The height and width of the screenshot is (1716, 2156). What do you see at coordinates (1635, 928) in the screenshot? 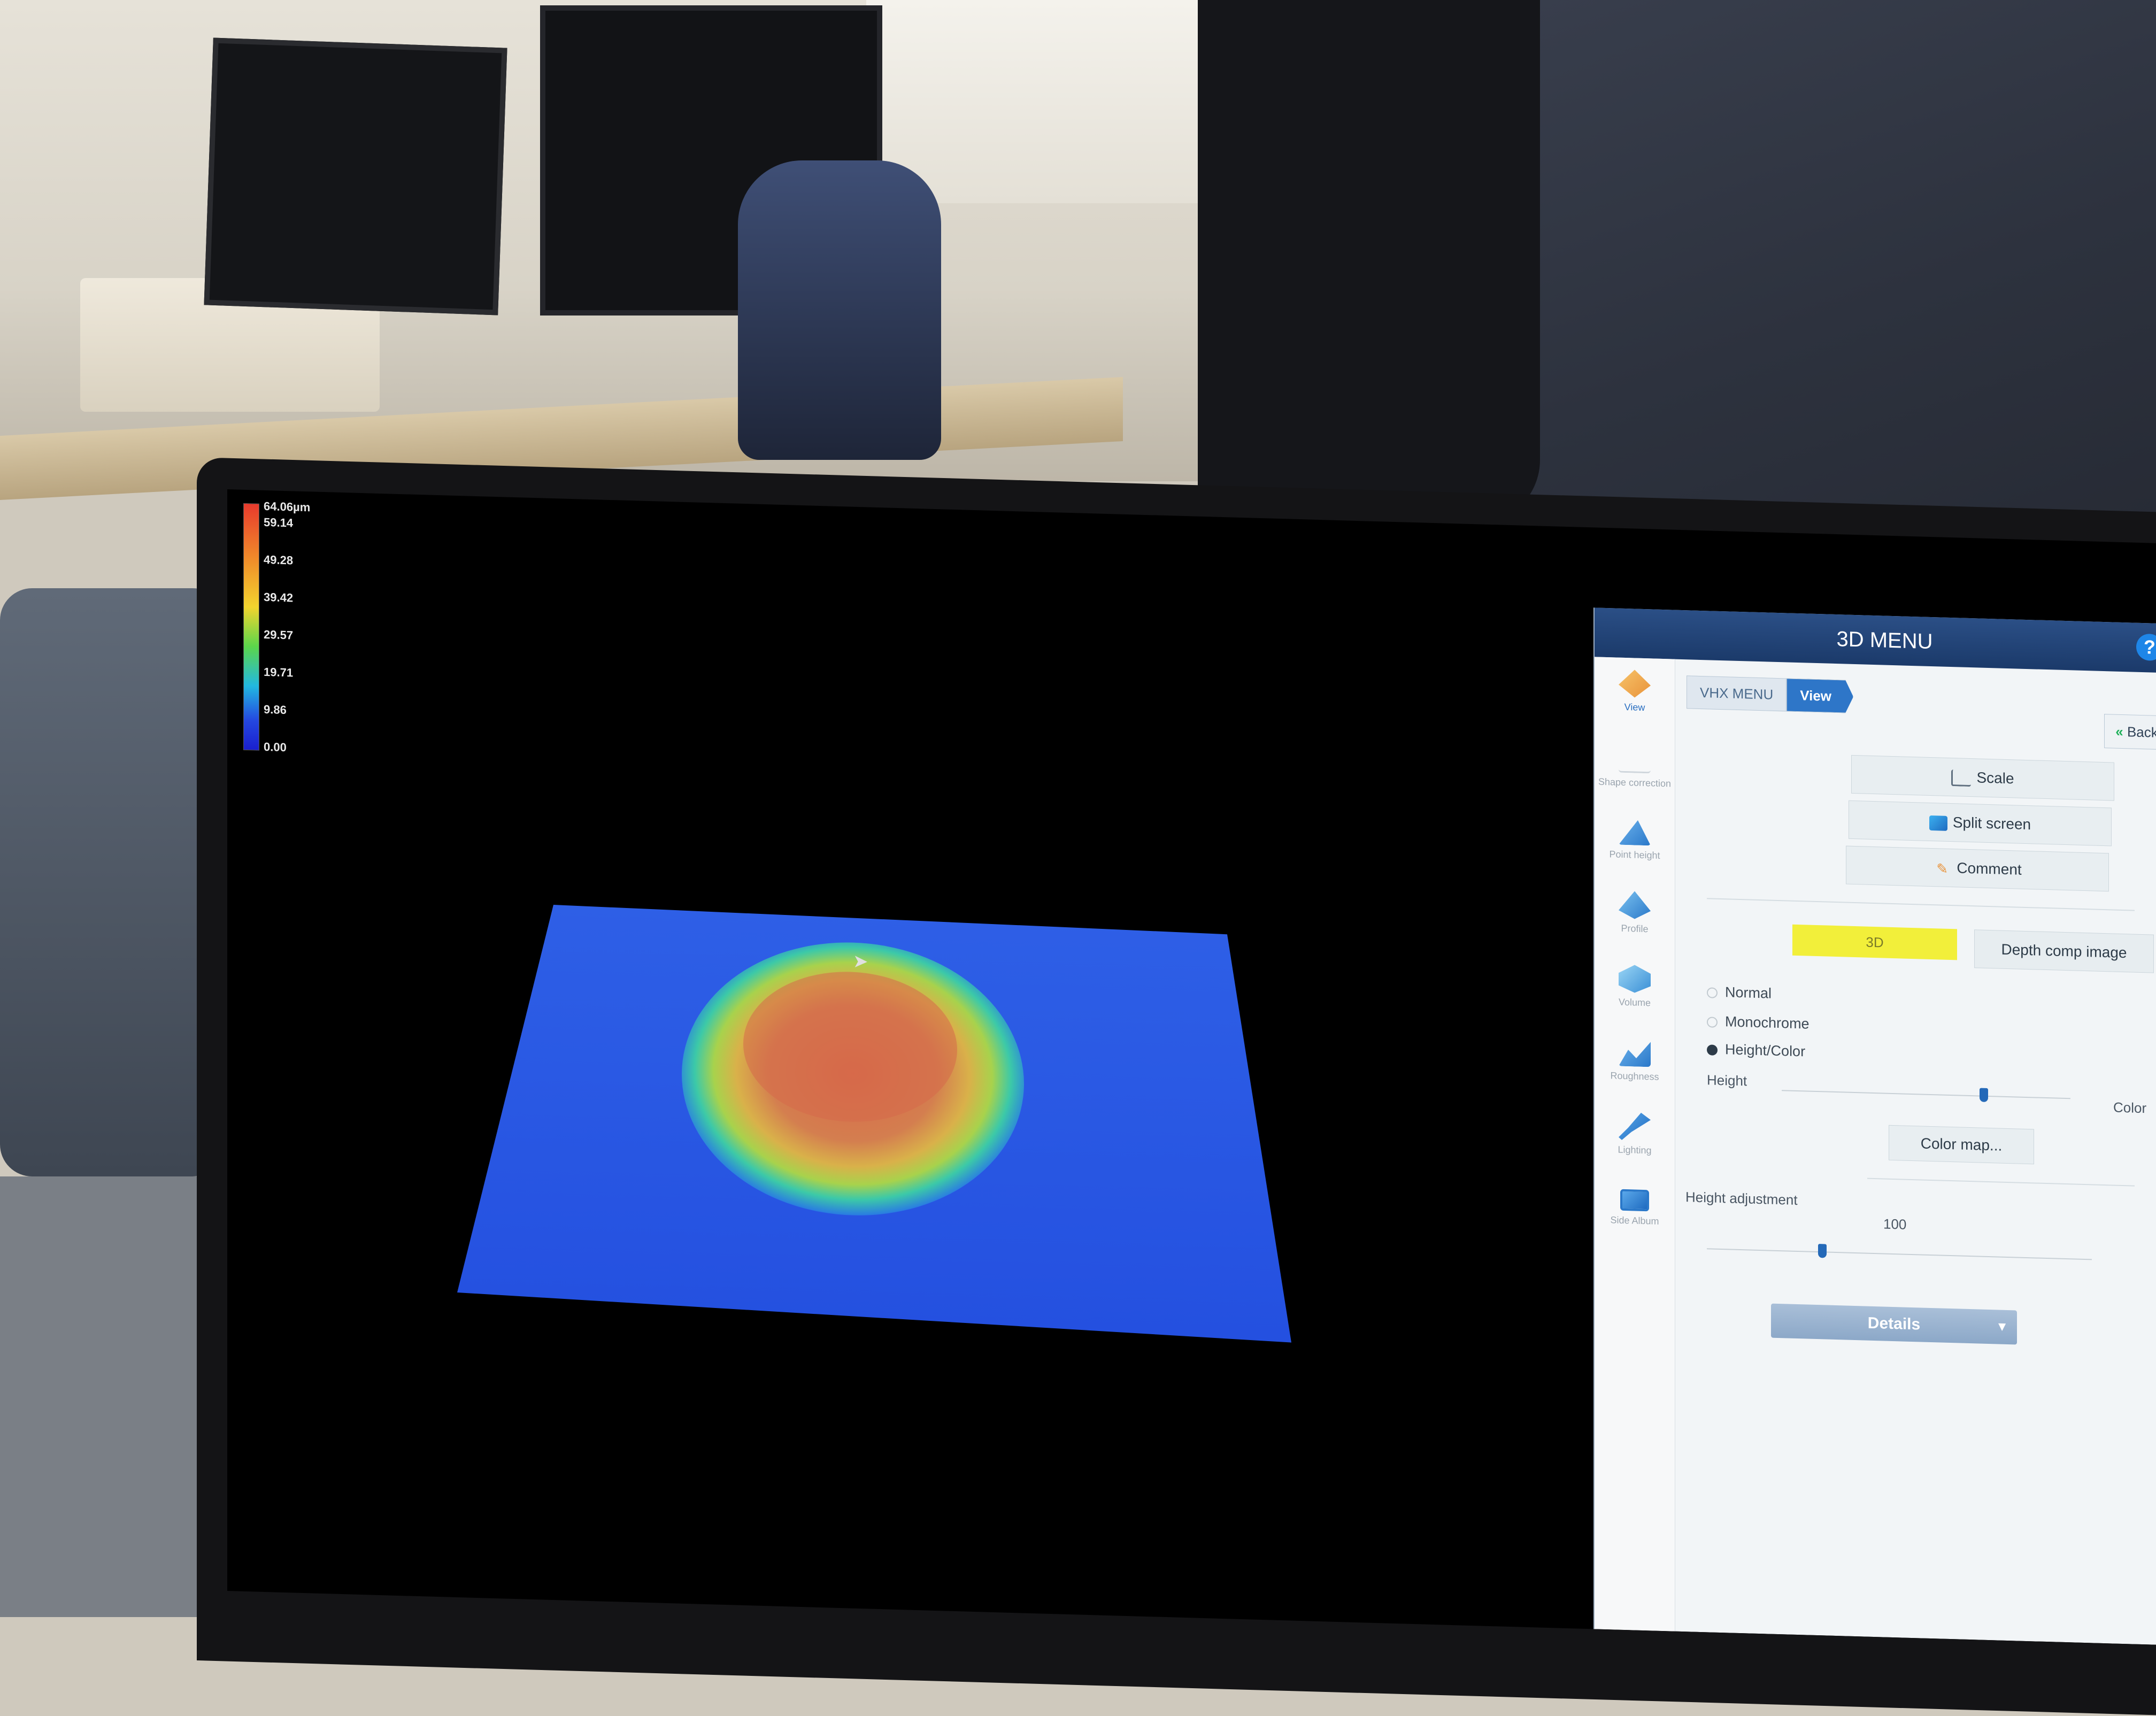
I see `sidebar-item-label: Profile` at bounding box center [1635, 928].